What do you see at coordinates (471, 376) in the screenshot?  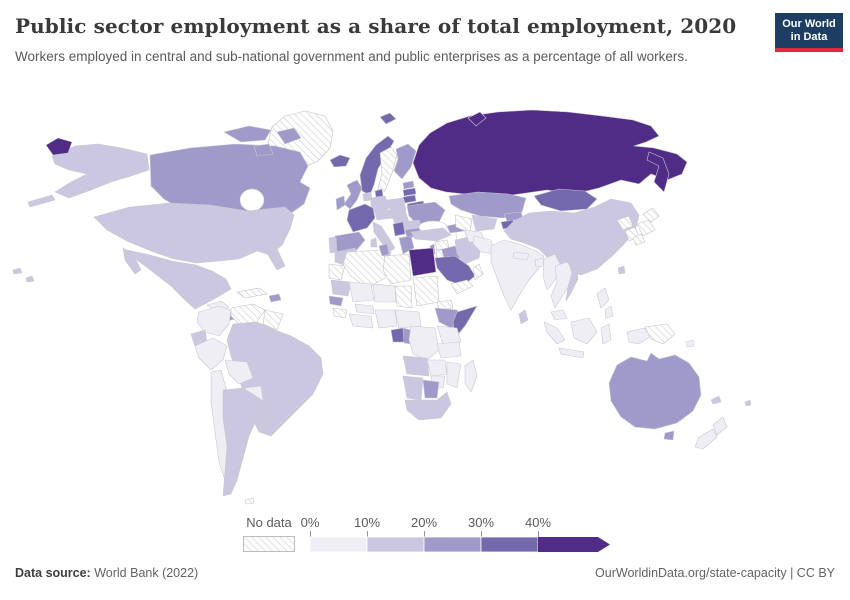 I see `country-madagascar` at bounding box center [471, 376].